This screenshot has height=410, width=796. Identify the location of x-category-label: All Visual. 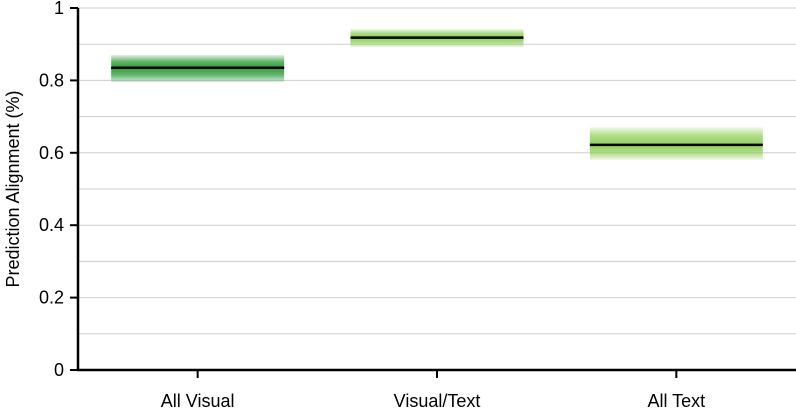
(198, 400).